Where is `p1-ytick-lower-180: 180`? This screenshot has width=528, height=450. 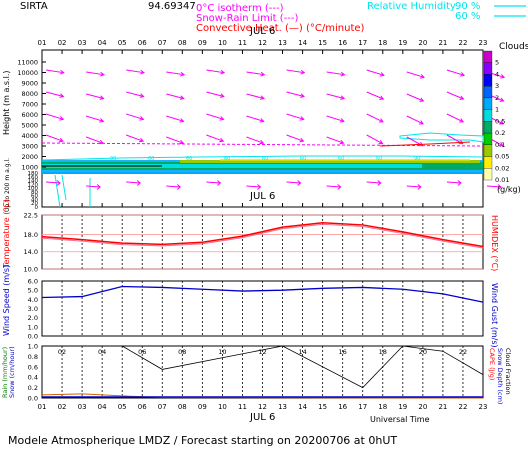
p1-ytick-lower-180: 180 is located at coordinates (33, 174).